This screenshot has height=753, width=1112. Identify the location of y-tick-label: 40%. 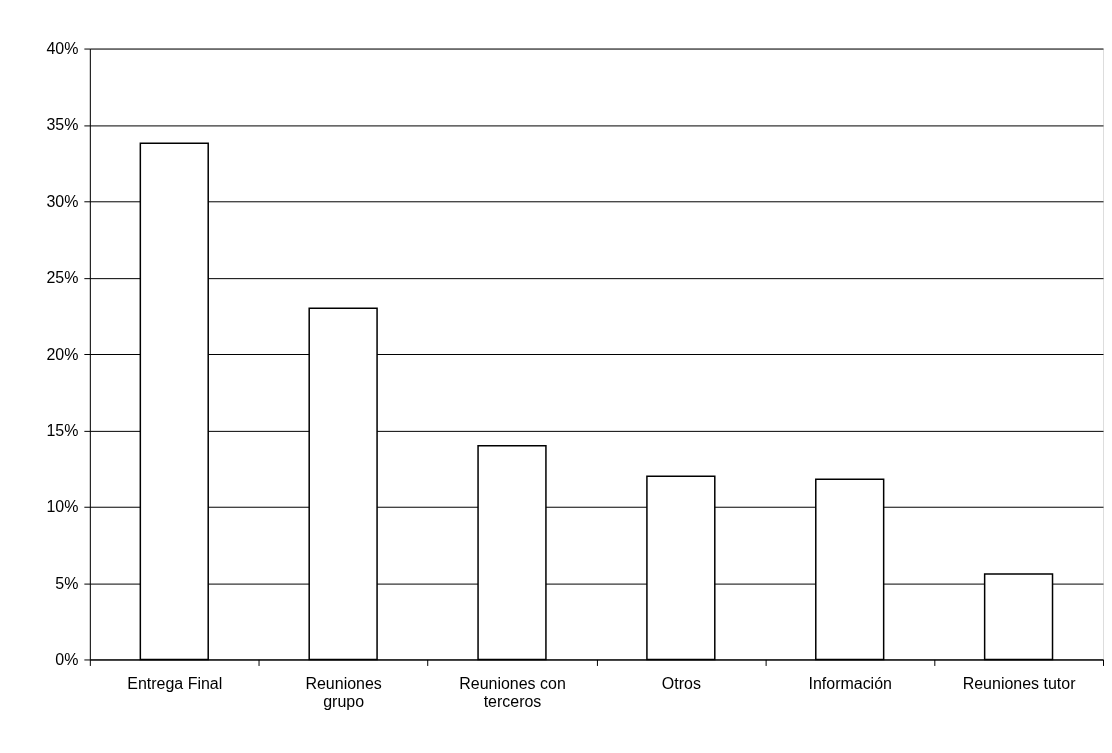
(62, 49).